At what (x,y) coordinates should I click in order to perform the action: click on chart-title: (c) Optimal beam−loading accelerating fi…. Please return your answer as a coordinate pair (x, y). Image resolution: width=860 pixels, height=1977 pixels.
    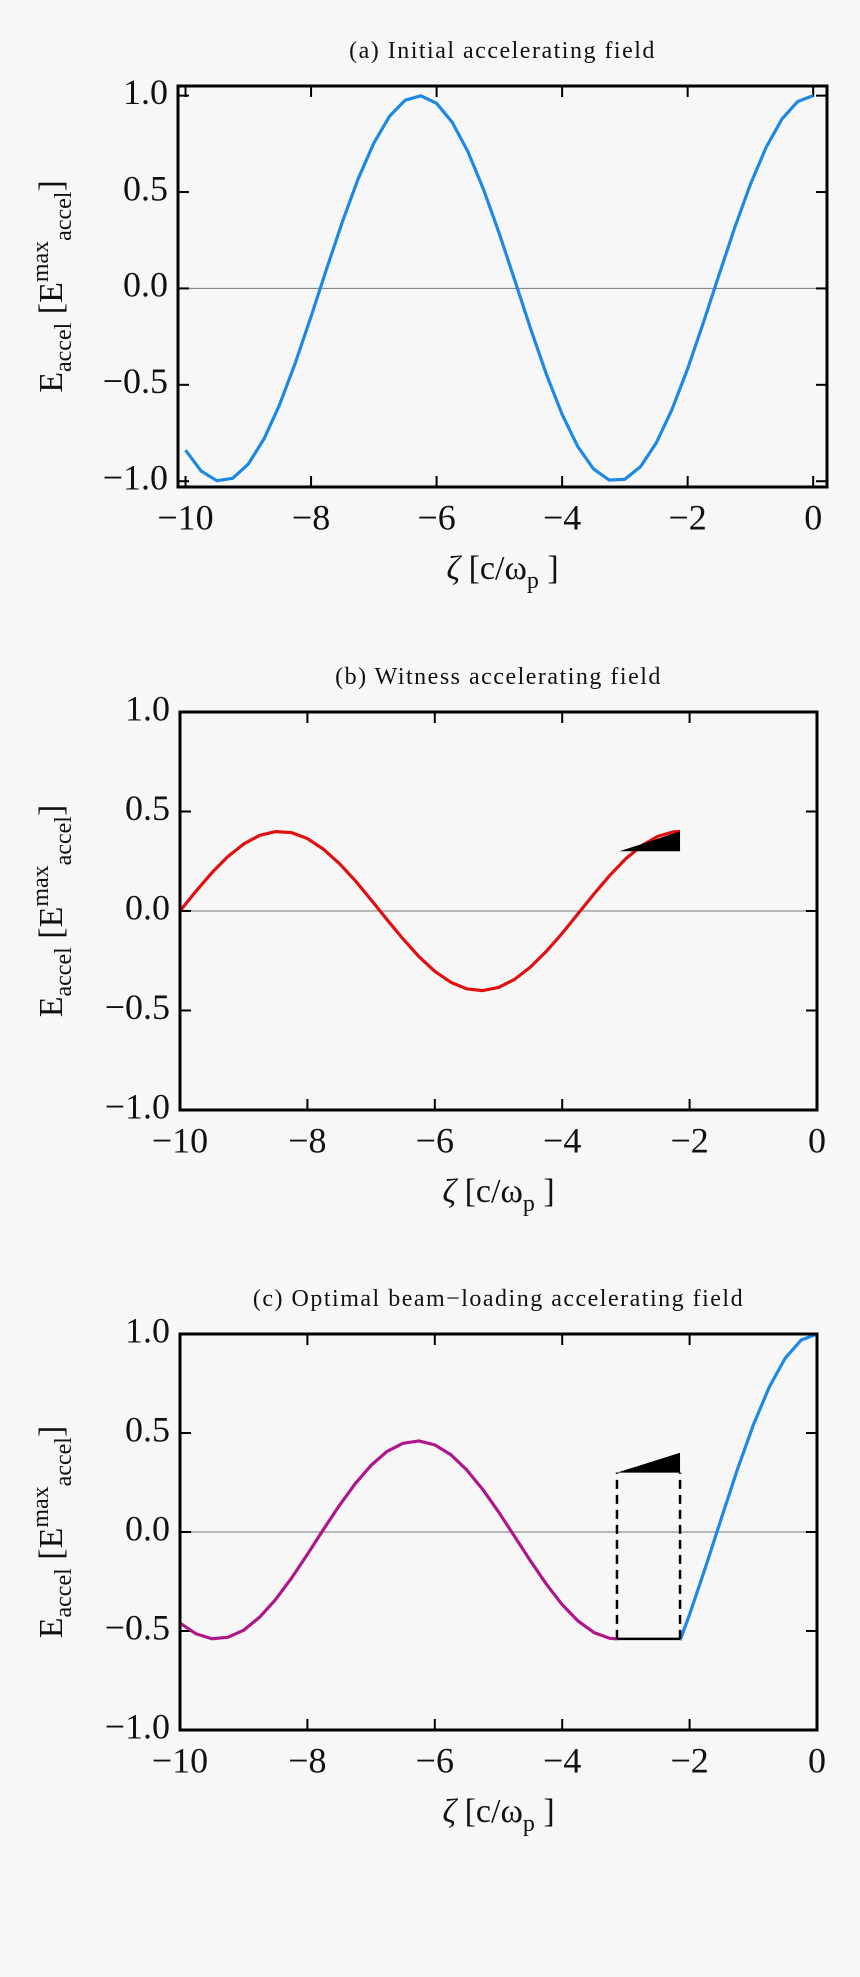
    Looking at the image, I should click on (498, 1299).